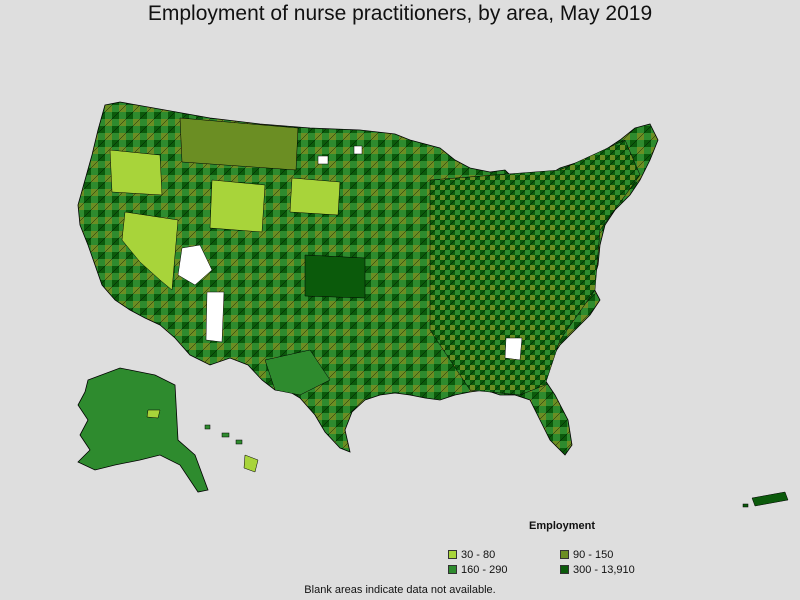 The width and height of the screenshot is (800, 600). What do you see at coordinates (478, 554) in the screenshot?
I see `legend-label: 30 - 80` at bounding box center [478, 554].